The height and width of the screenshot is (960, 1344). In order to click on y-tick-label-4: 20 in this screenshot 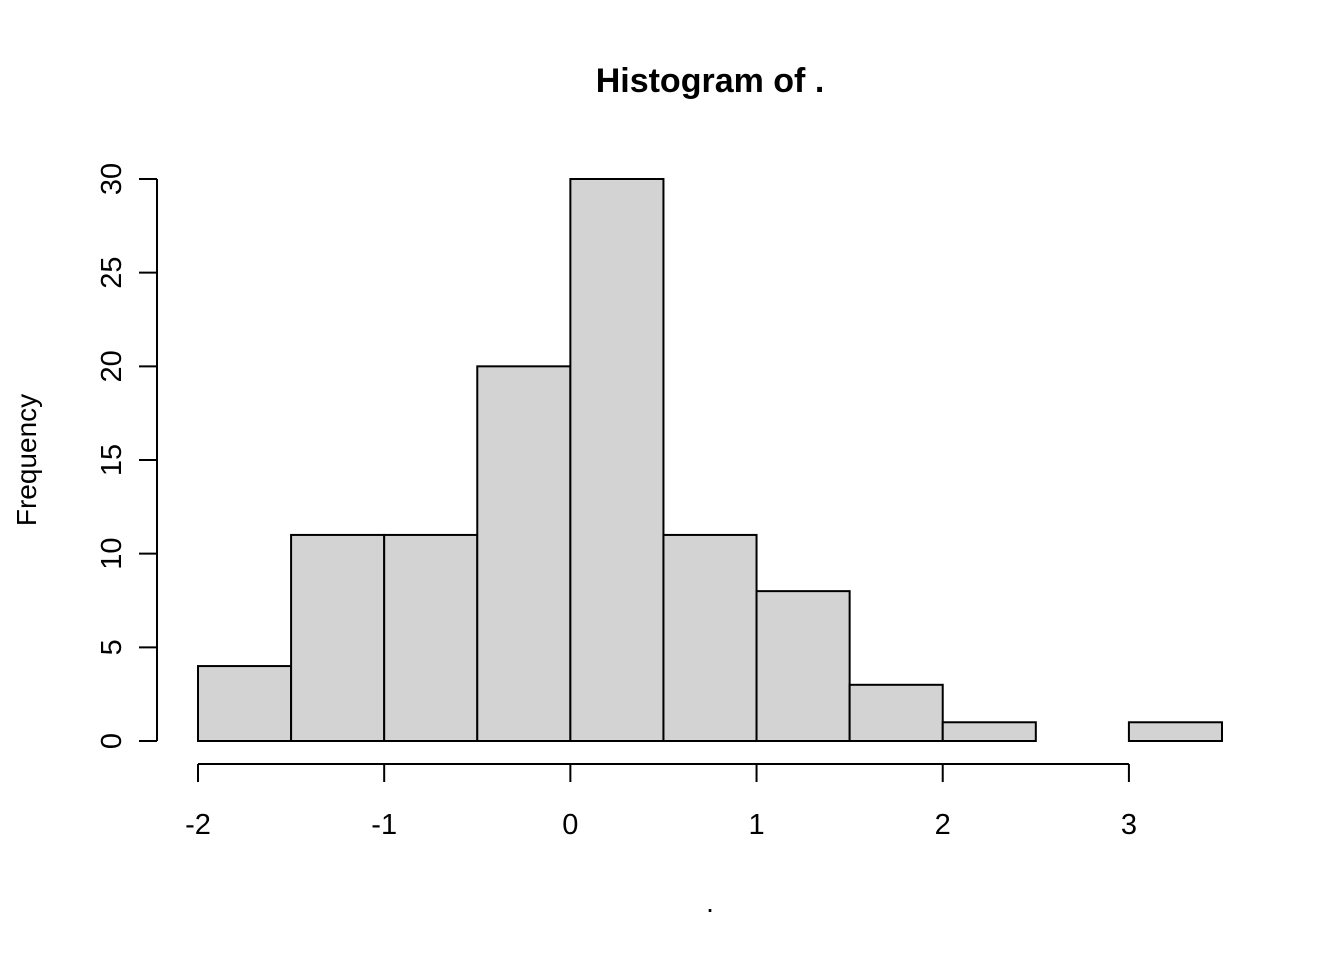, I will do `click(112, 366)`.